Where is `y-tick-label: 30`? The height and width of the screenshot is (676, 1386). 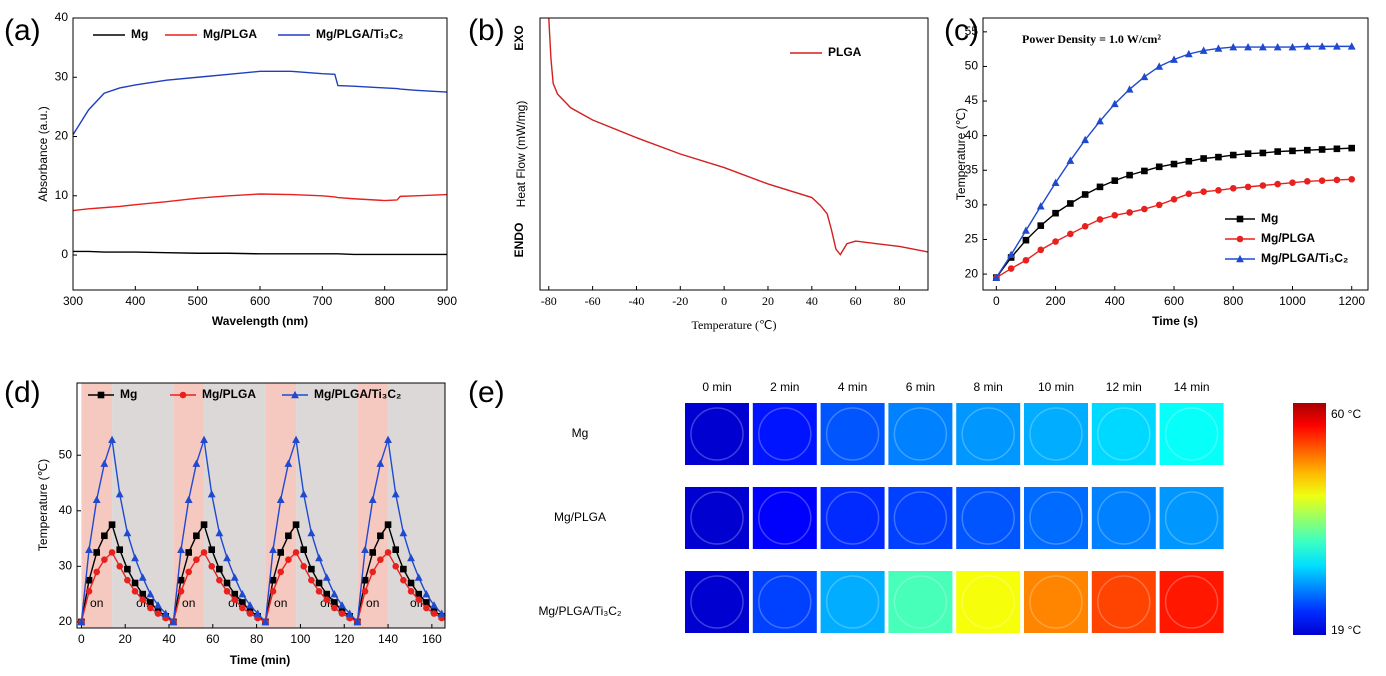
y-tick-label: 30 is located at coordinates (66, 566).